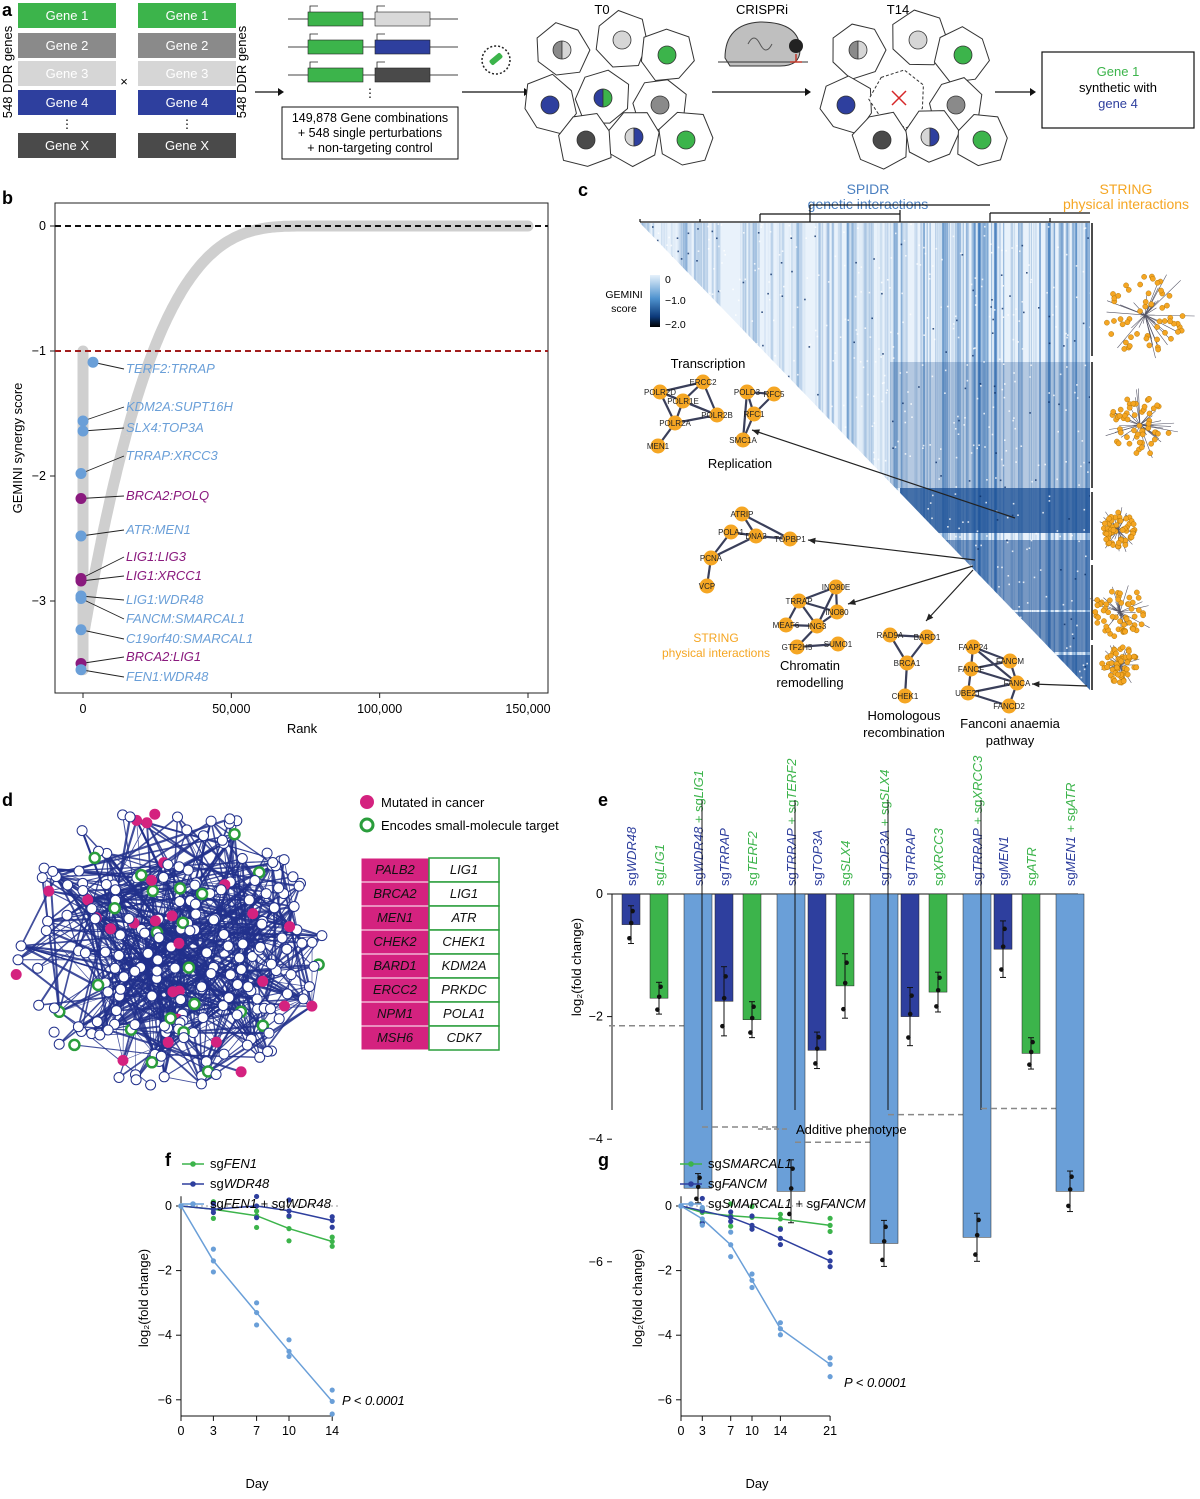  Describe the element at coordinates (905, 696) in the screenshot. I see `module-gene-label: CHEK1` at that location.